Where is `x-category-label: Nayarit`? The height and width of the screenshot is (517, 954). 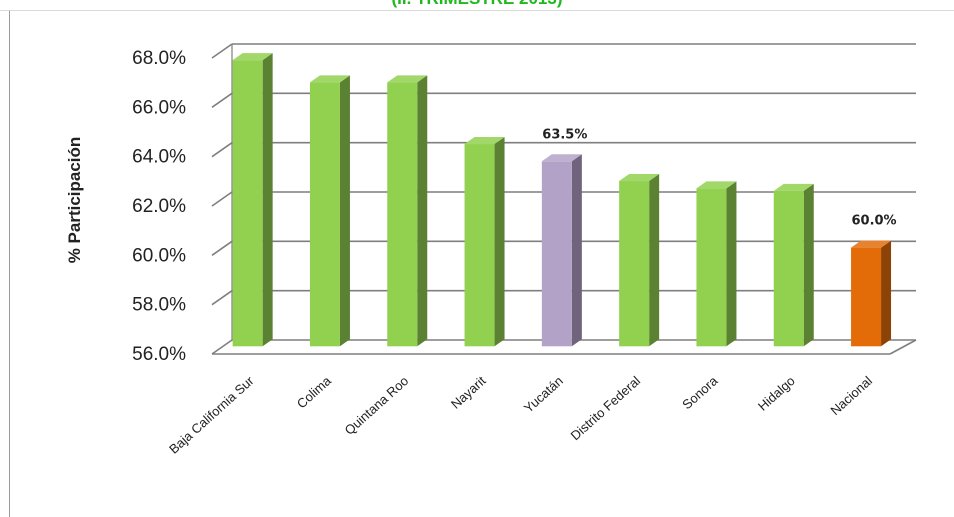
x-category-label: Nayarit is located at coordinates (468, 392).